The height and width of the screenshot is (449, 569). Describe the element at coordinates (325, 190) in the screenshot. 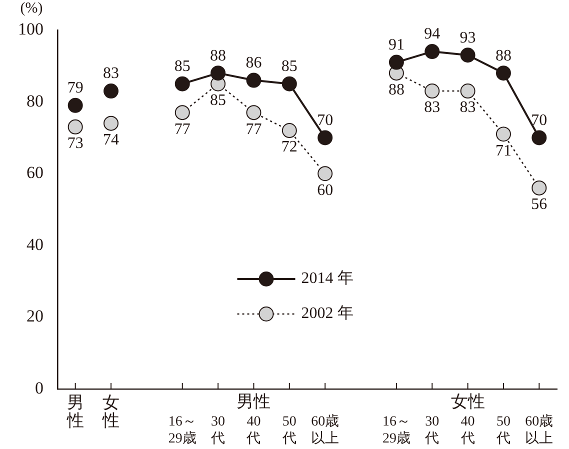

I see `data-label: 60` at that location.